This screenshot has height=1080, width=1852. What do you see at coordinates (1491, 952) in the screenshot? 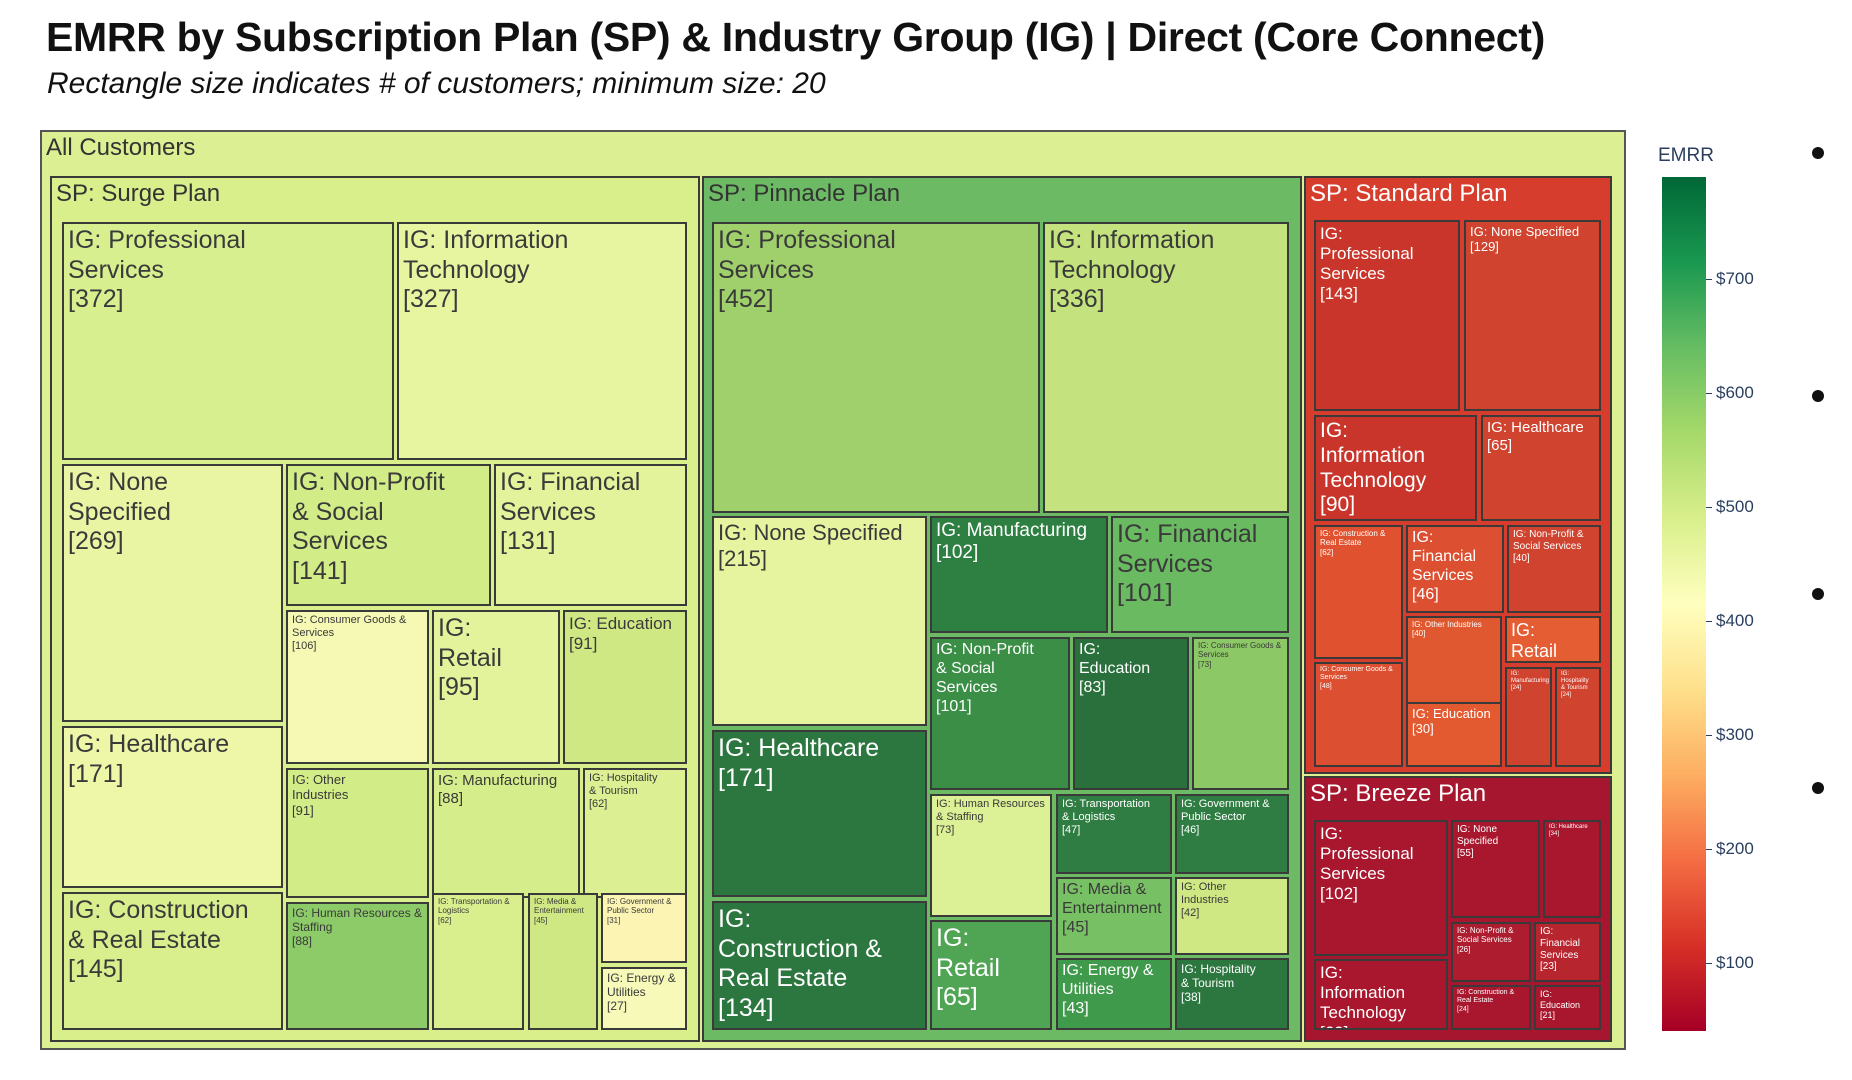
I see `tile-breeze-plan-non-profit-social-services: IG: Non-Profit & Social Services [26]` at bounding box center [1491, 952].